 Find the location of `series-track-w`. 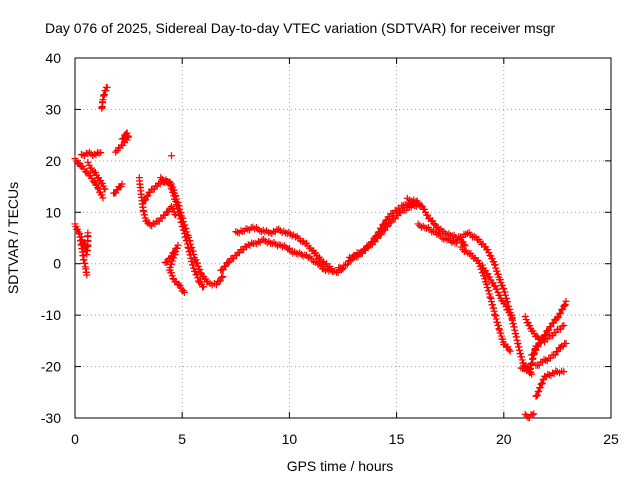

series-track-w is located at coordinates (497, 291).